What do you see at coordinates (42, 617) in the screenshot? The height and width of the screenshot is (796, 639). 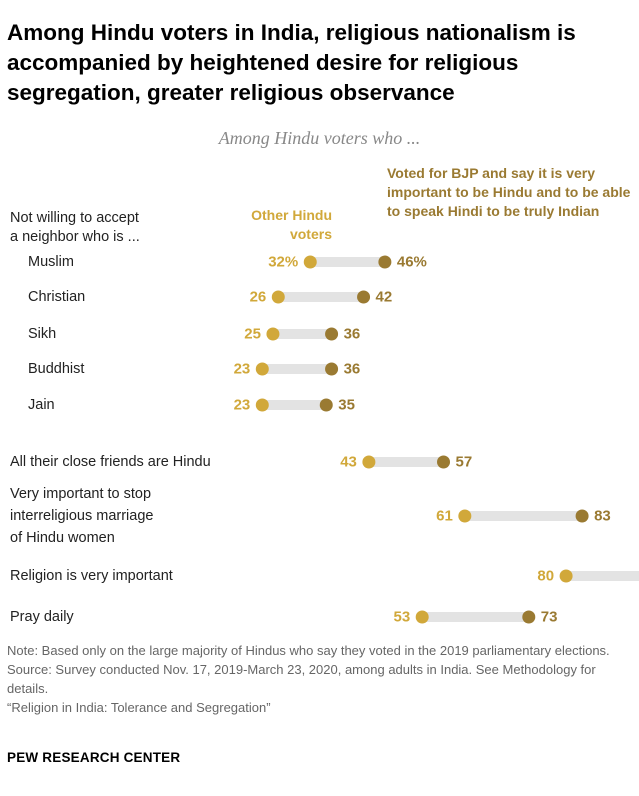 I see `row-label: Pray daily` at bounding box center [42, 617].